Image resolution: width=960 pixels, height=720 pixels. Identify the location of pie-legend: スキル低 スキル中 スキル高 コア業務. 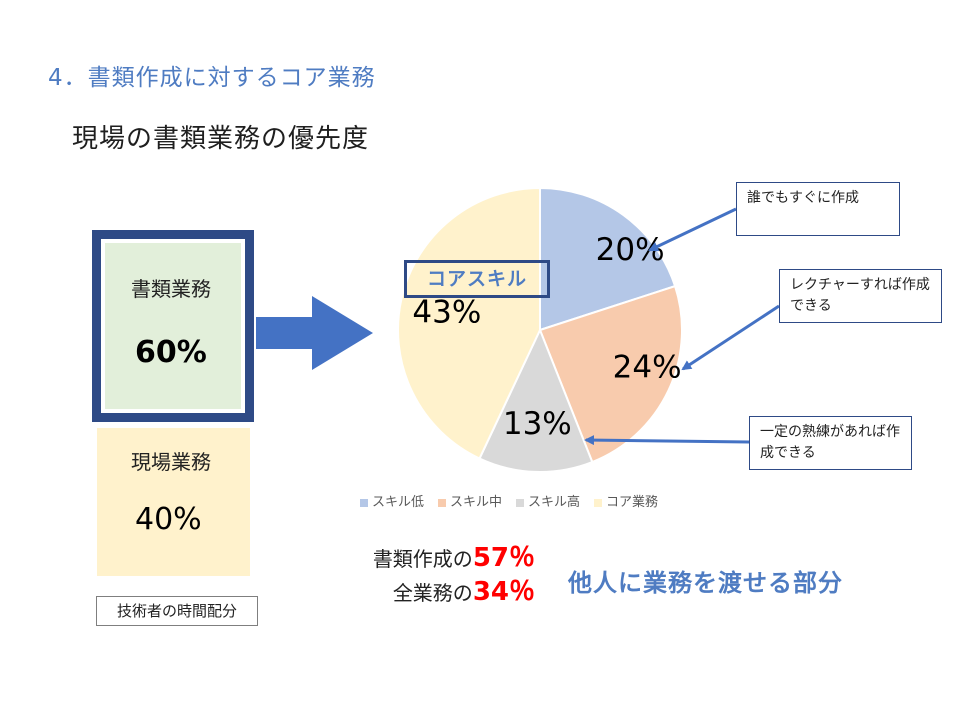
(516, 500).